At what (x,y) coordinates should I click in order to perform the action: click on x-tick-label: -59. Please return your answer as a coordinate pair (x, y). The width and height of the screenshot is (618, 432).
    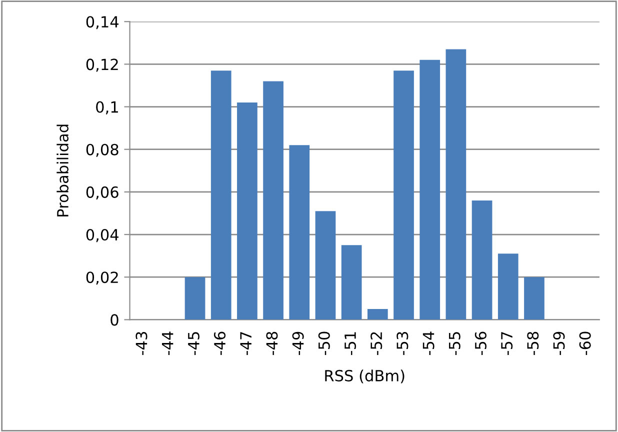
    Looking at the image, I should click on (559, 343).